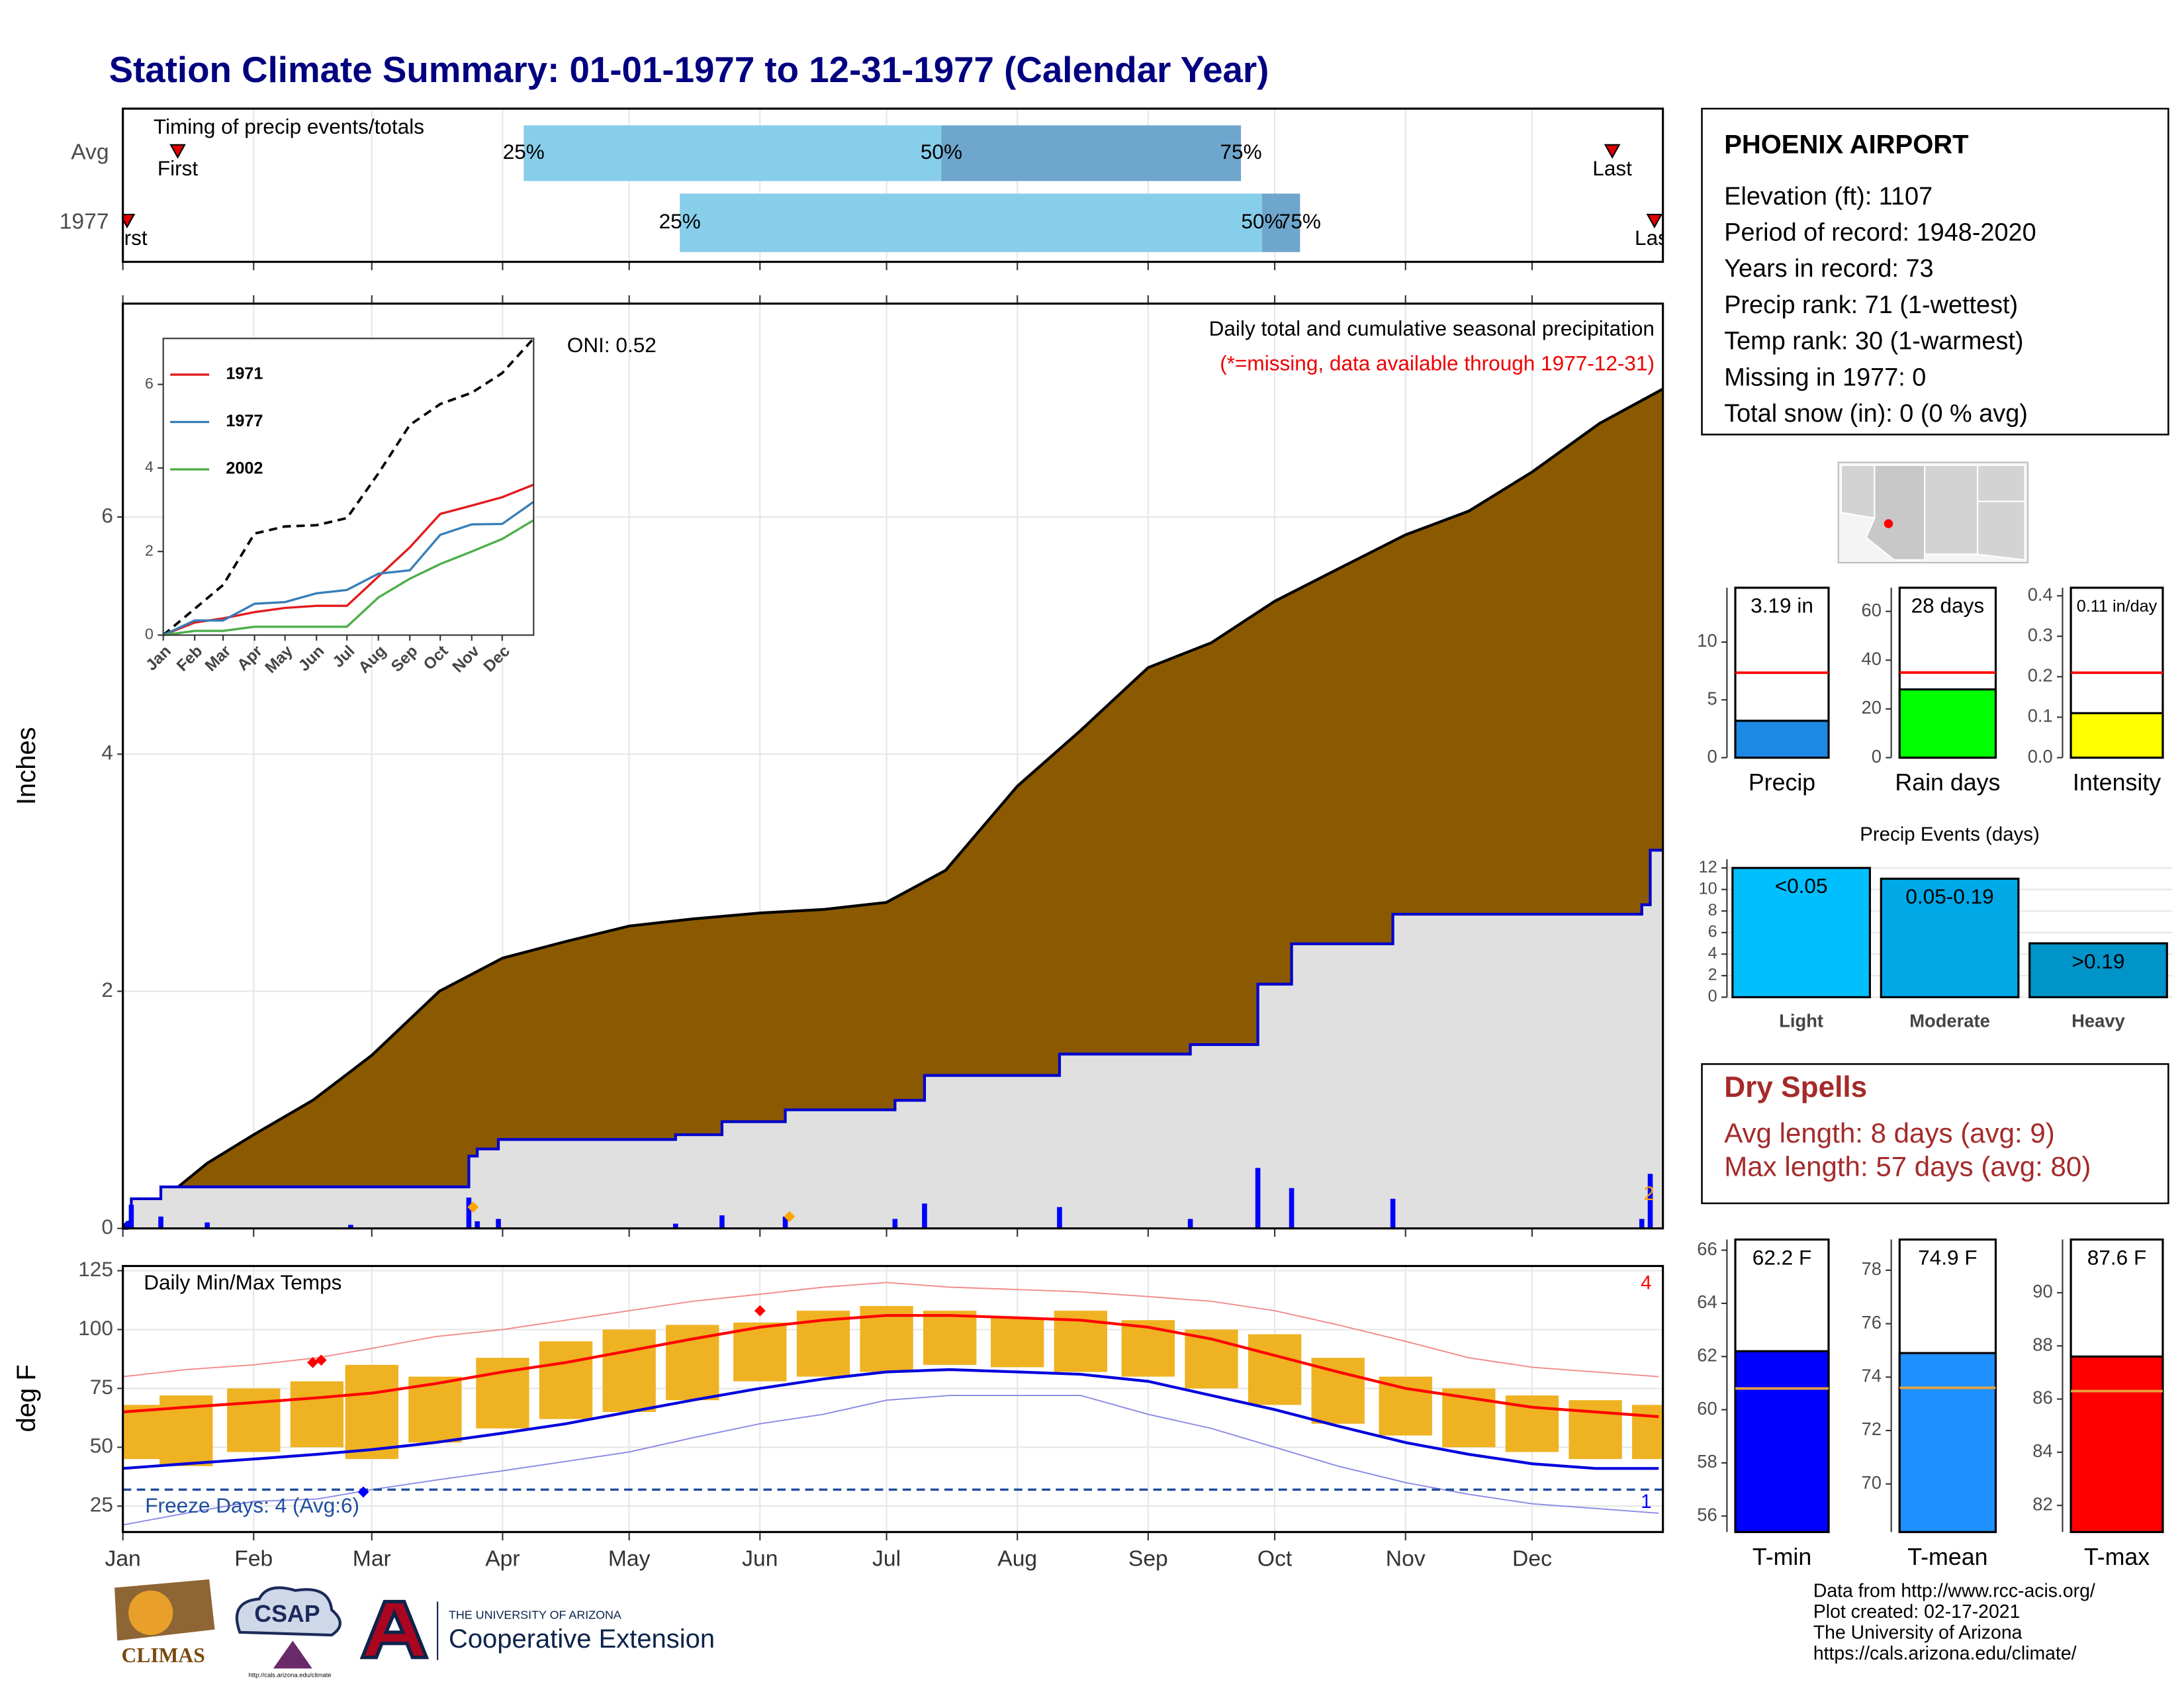  I want to click on record-high-count: 4, so click(1646, 1283).